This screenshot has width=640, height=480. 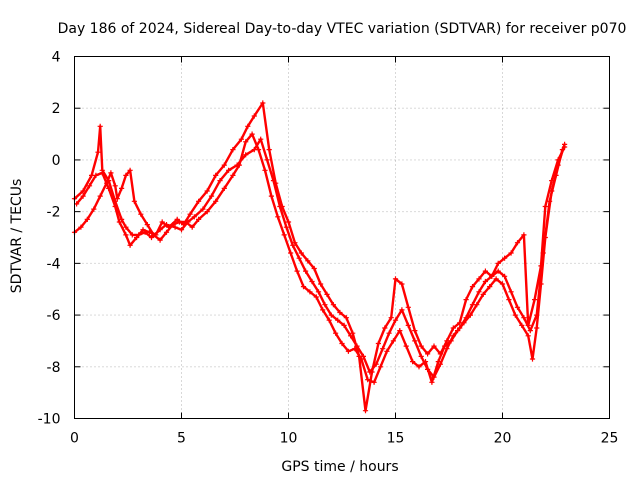 What do you see at coordinates (56, 109) in the screenshot?
I see `y-tick-label: 2` at bounding box center [56, 109].